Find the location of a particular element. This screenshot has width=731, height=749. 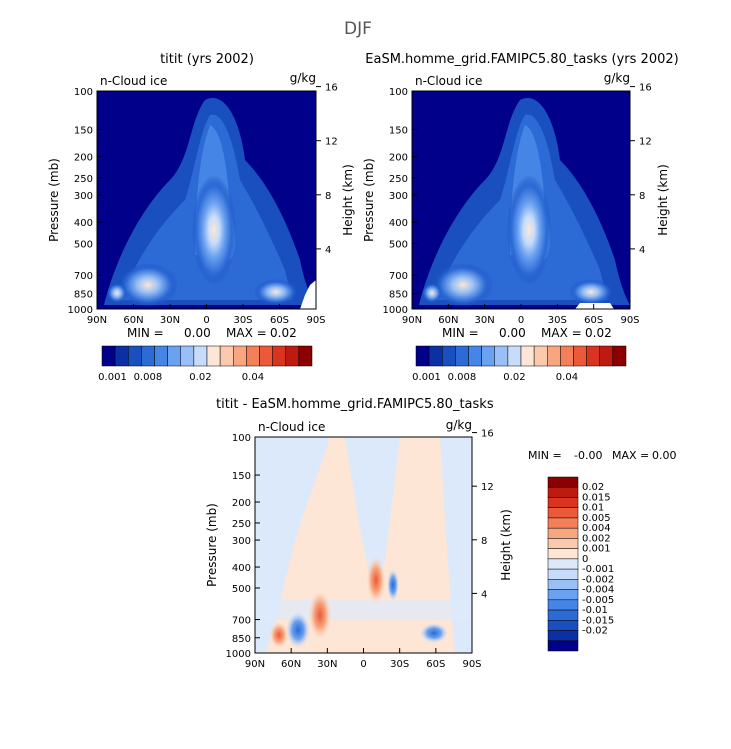

x-tick-label: 60N is located at coordinates (291, 664).